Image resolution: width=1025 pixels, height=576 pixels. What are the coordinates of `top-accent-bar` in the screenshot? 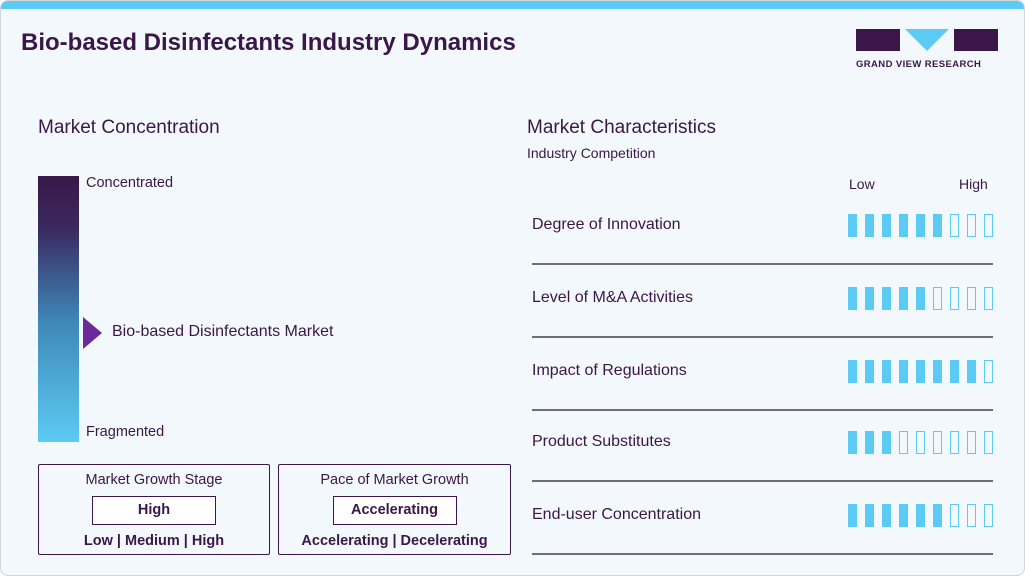 It's located at (512, 5).